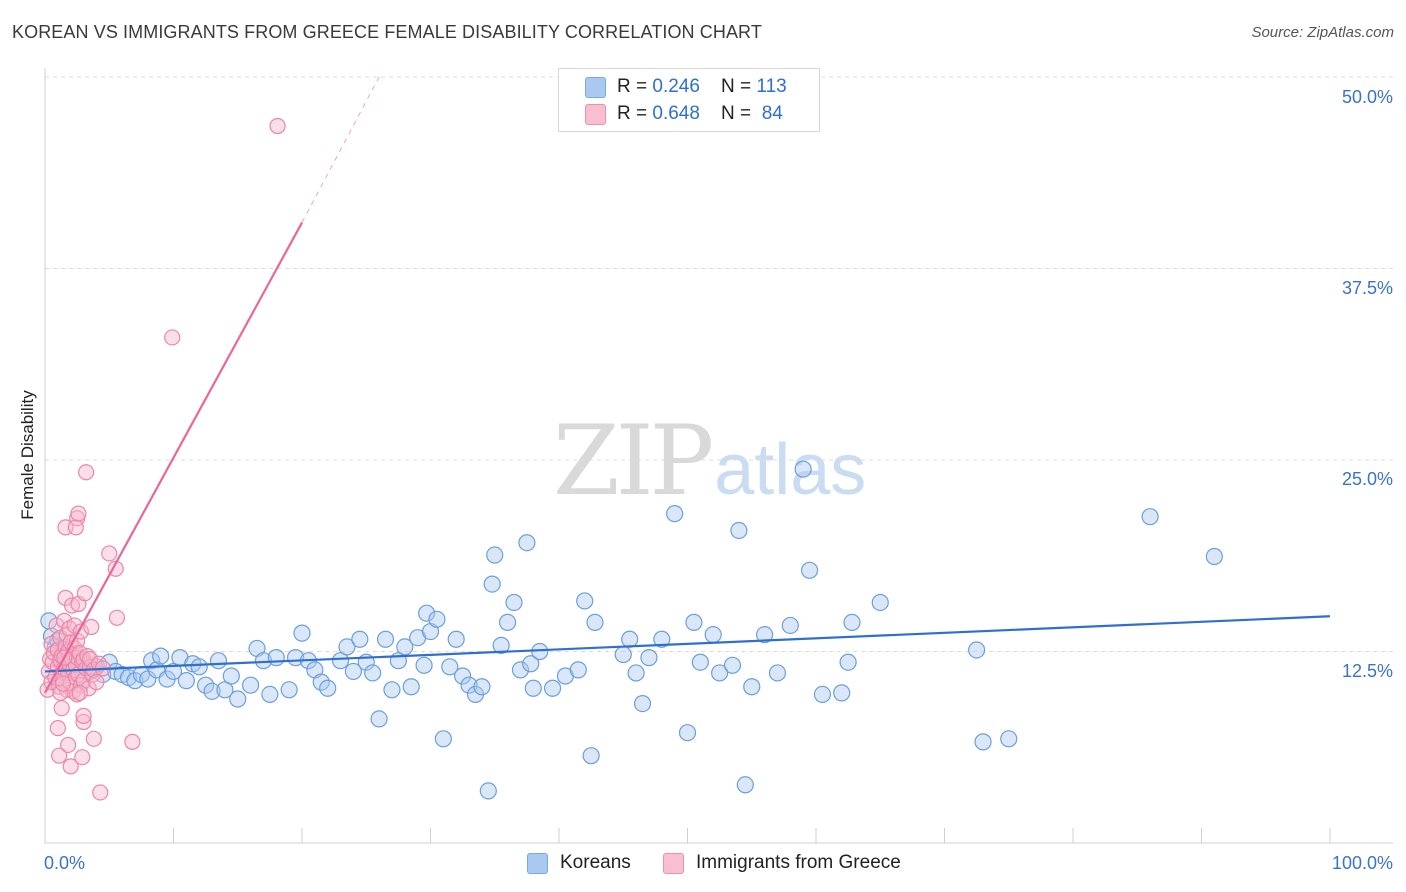 The width and height of the screenshot is (1406, 892). What do you see at coordinates (173, 458) in the screenshot?
I see `greece-trend-line` at bounding box center [173, 458].